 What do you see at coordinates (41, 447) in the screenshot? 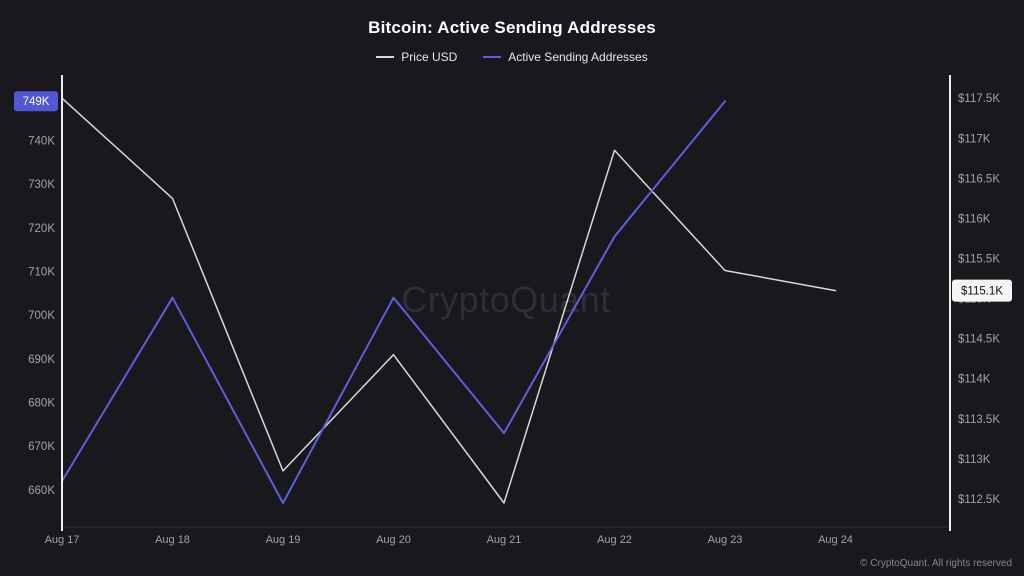
I see `left-axis-tick-label: 670K` at bounding box center [41, 447].